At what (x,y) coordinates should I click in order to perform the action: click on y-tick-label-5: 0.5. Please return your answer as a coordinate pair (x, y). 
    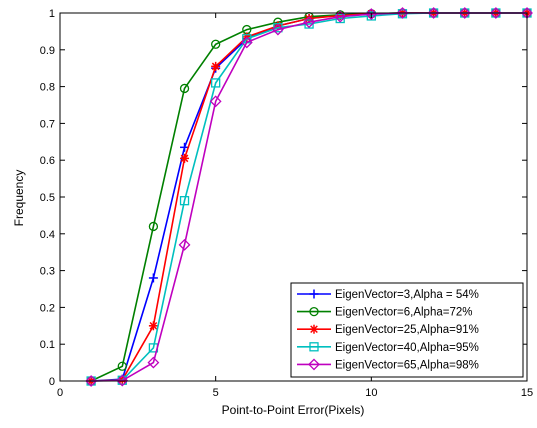
    Looking at the image, I should click on (47, 198).